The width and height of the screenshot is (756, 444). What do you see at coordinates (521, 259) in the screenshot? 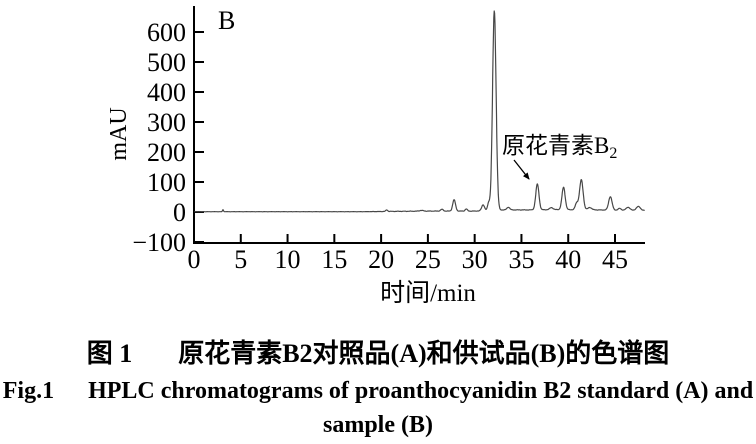
I see `x-tick-label: 35` at bounding box center [521, 259].